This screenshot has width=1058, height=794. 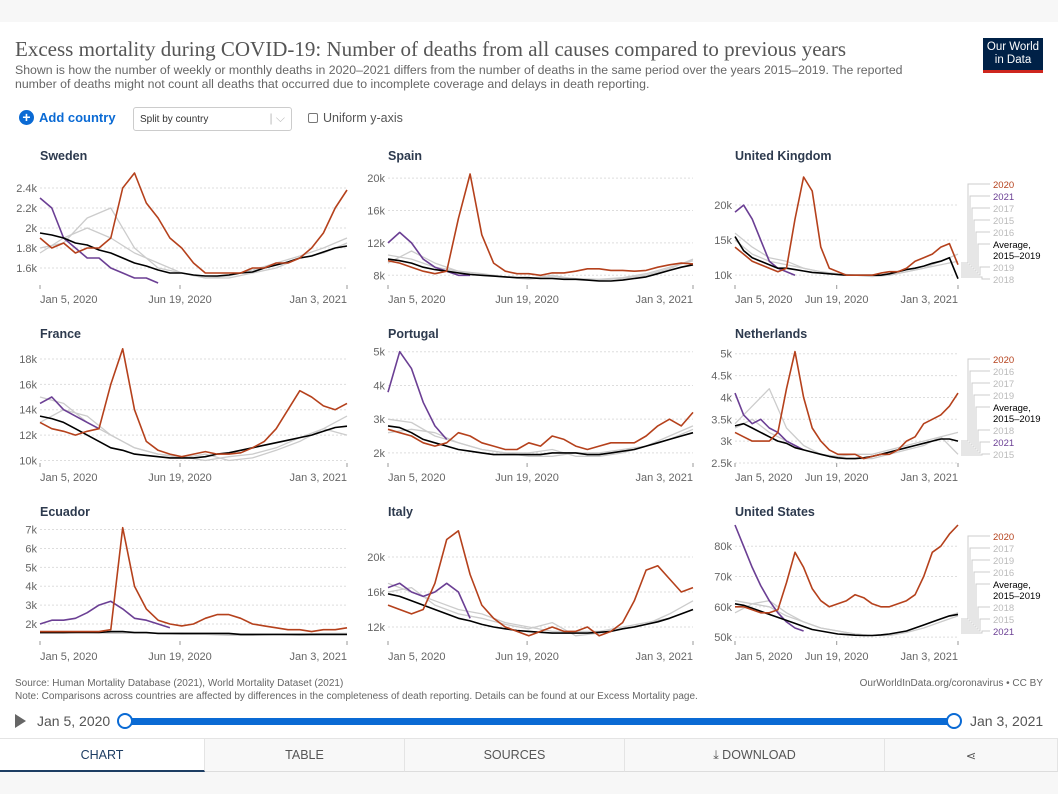 I want to click on y-tick-label: 1.8k, so click(x=26, y=249).